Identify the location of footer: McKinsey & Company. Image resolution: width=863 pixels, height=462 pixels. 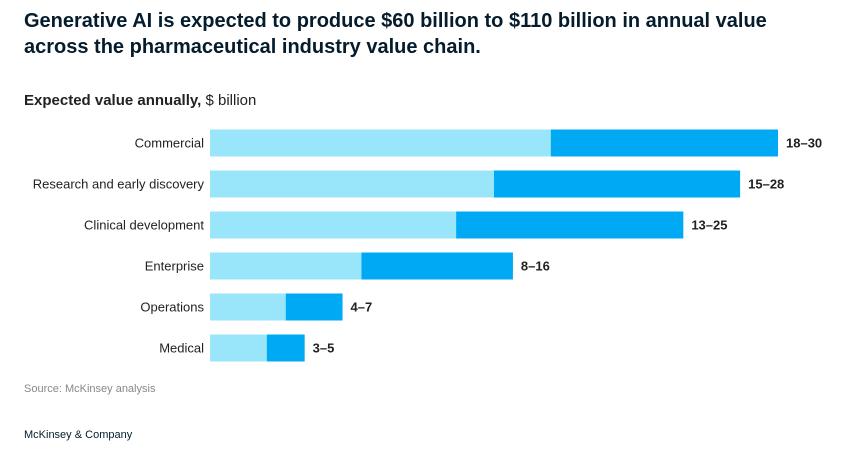
(78, 435).